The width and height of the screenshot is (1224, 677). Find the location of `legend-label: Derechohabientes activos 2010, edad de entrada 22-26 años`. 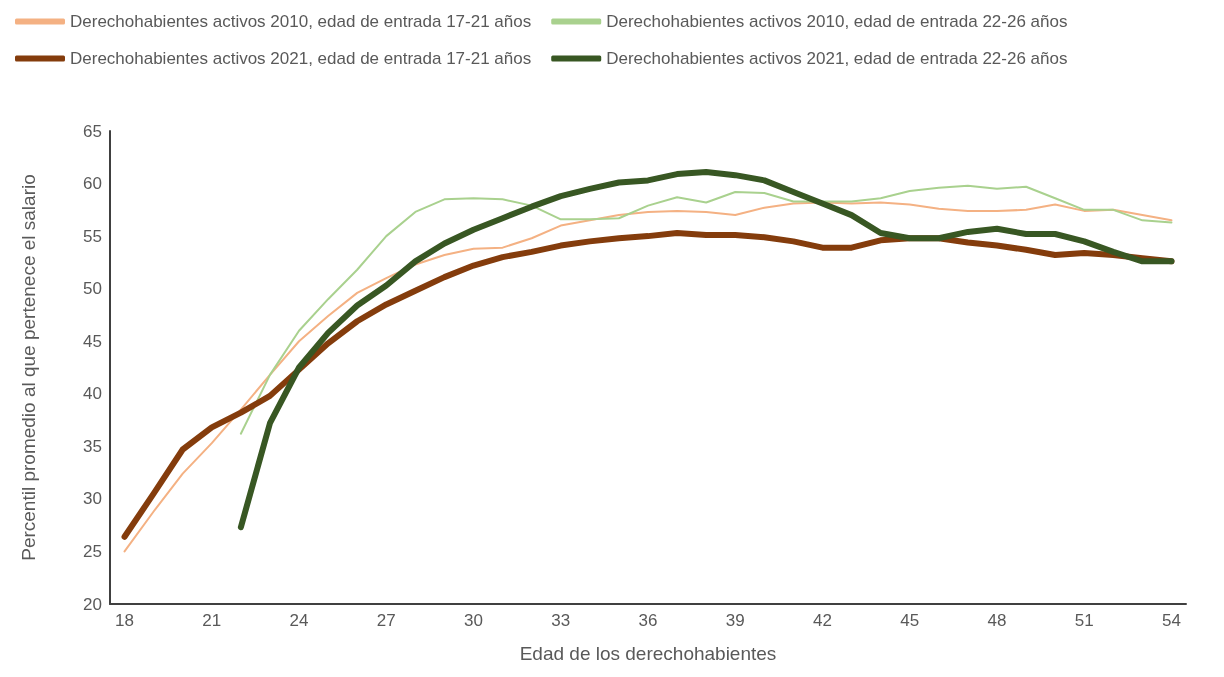

legend-label: Derechohabientes activos 2010, edad de entrada 22-26 años is located at coordinates (837, 21).